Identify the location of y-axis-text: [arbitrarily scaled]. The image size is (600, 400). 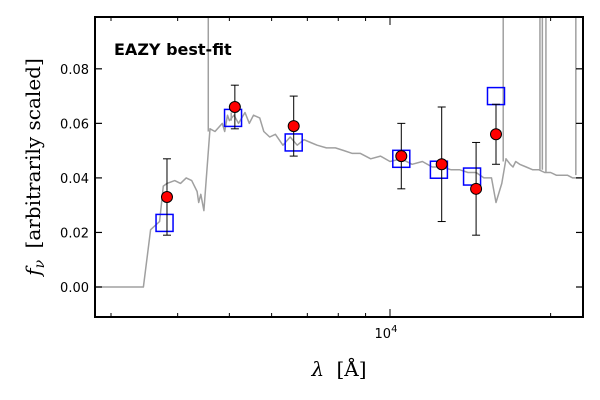
(33, 153).